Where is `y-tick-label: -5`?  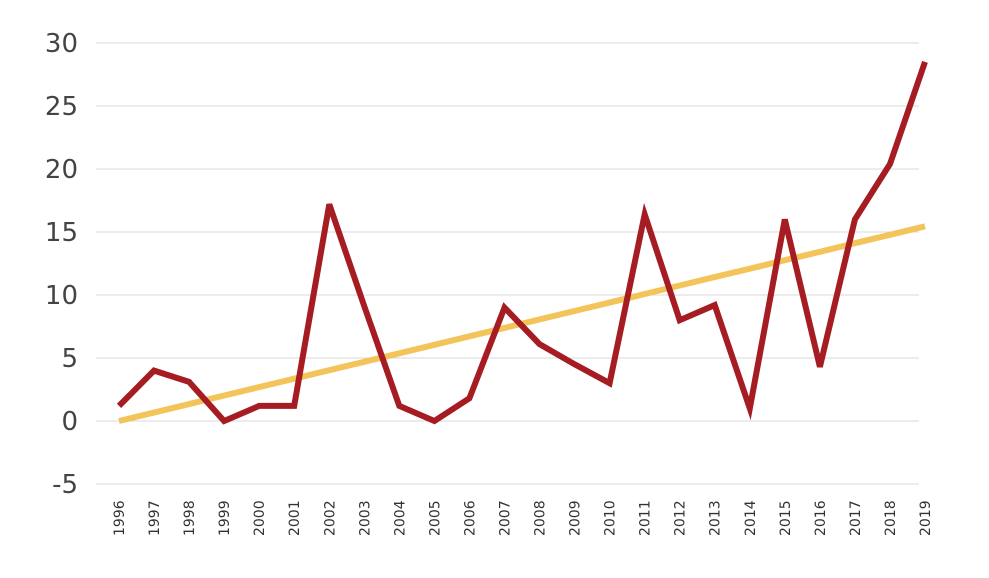
y-tick-label: -5 is located at coordinates (65, 485).